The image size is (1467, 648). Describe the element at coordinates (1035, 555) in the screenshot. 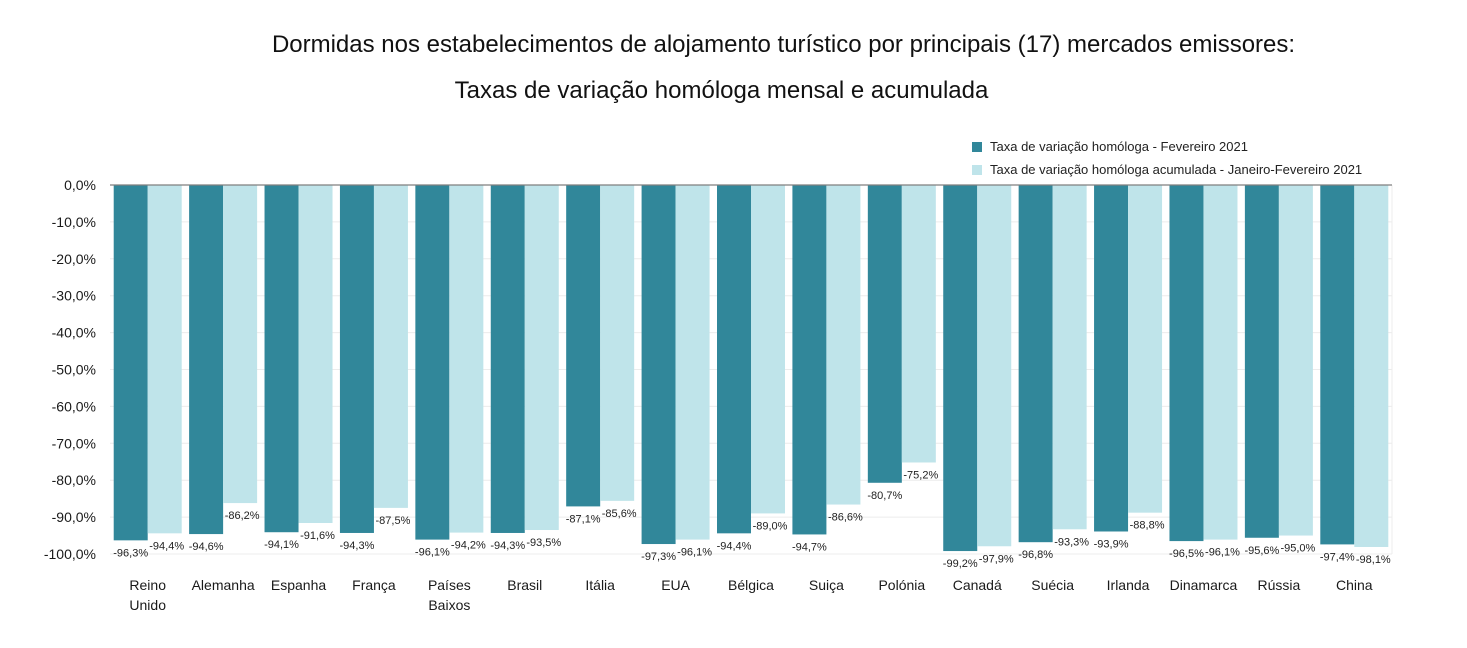

I see `data-label-series1: -96,8%` at that location.